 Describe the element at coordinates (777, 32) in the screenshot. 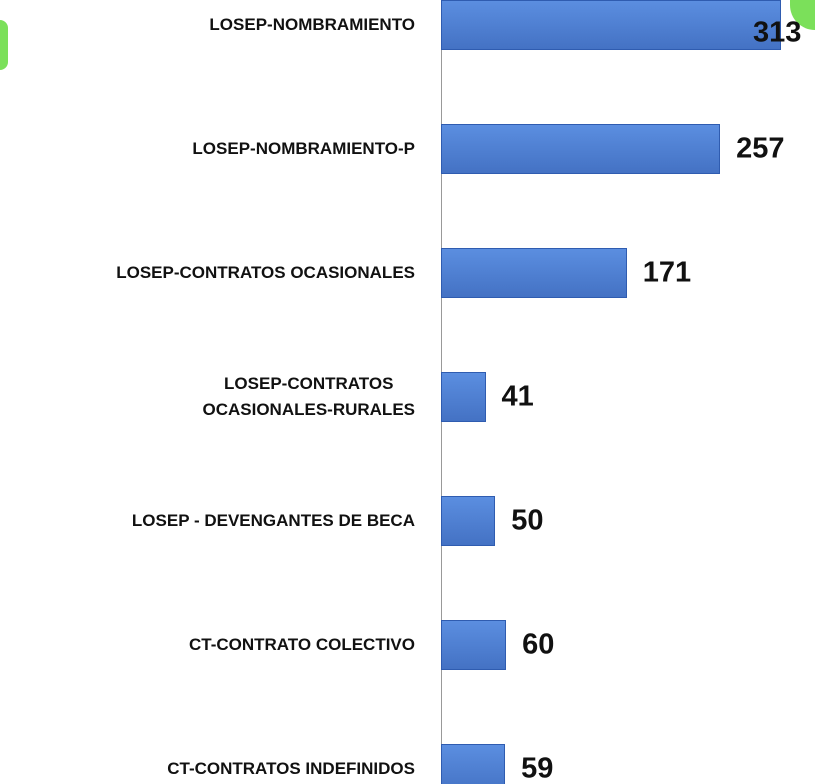

I see `value-label: 313` at that location.